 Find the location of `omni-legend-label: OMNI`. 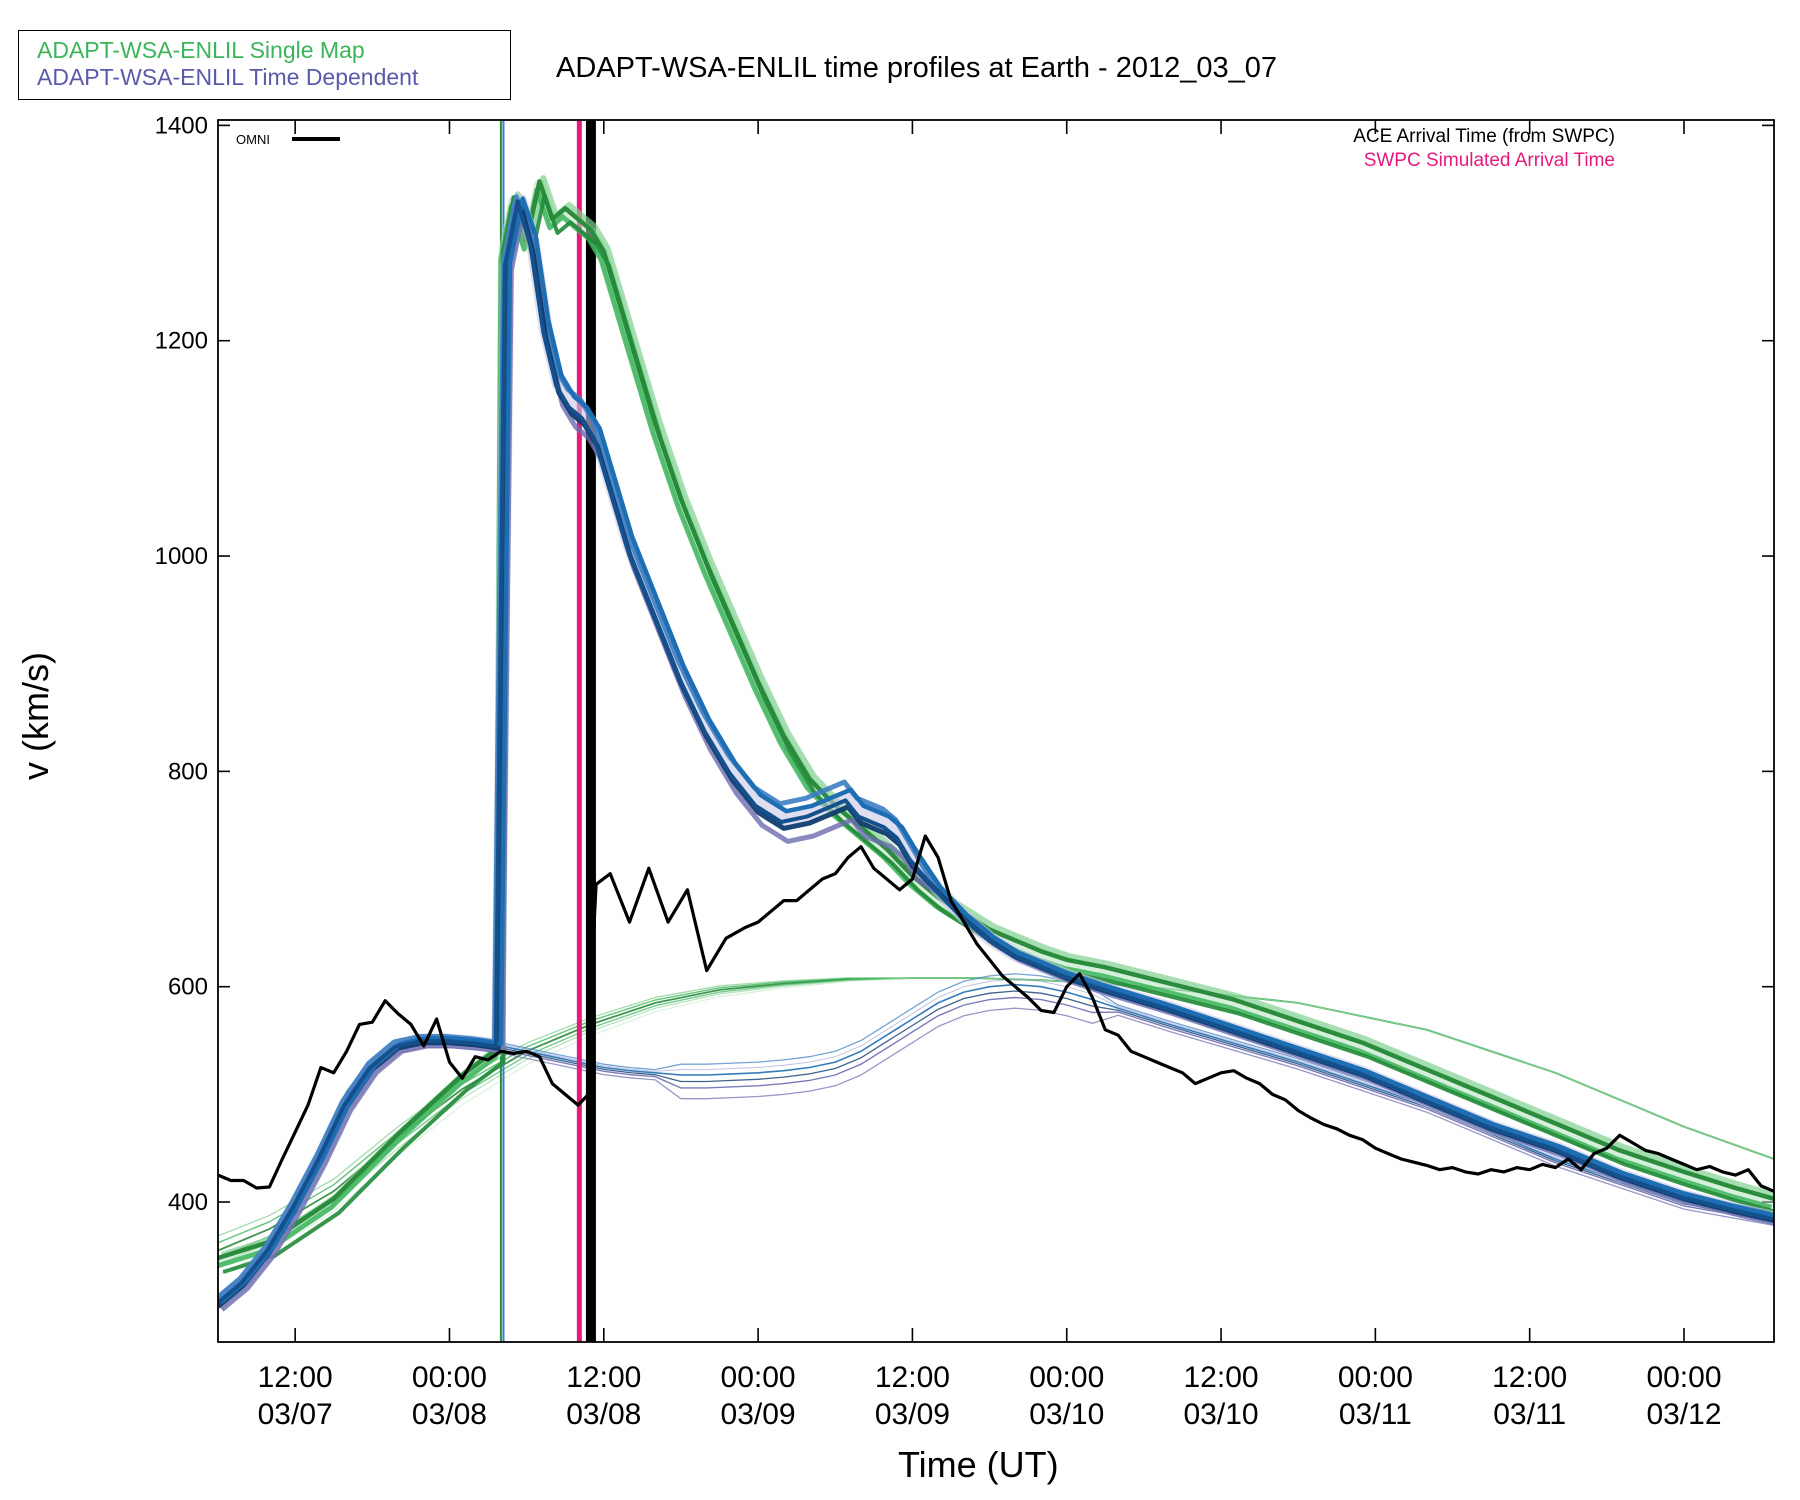

omni-legend-label: OMNI is located at coordinates (253, 139).